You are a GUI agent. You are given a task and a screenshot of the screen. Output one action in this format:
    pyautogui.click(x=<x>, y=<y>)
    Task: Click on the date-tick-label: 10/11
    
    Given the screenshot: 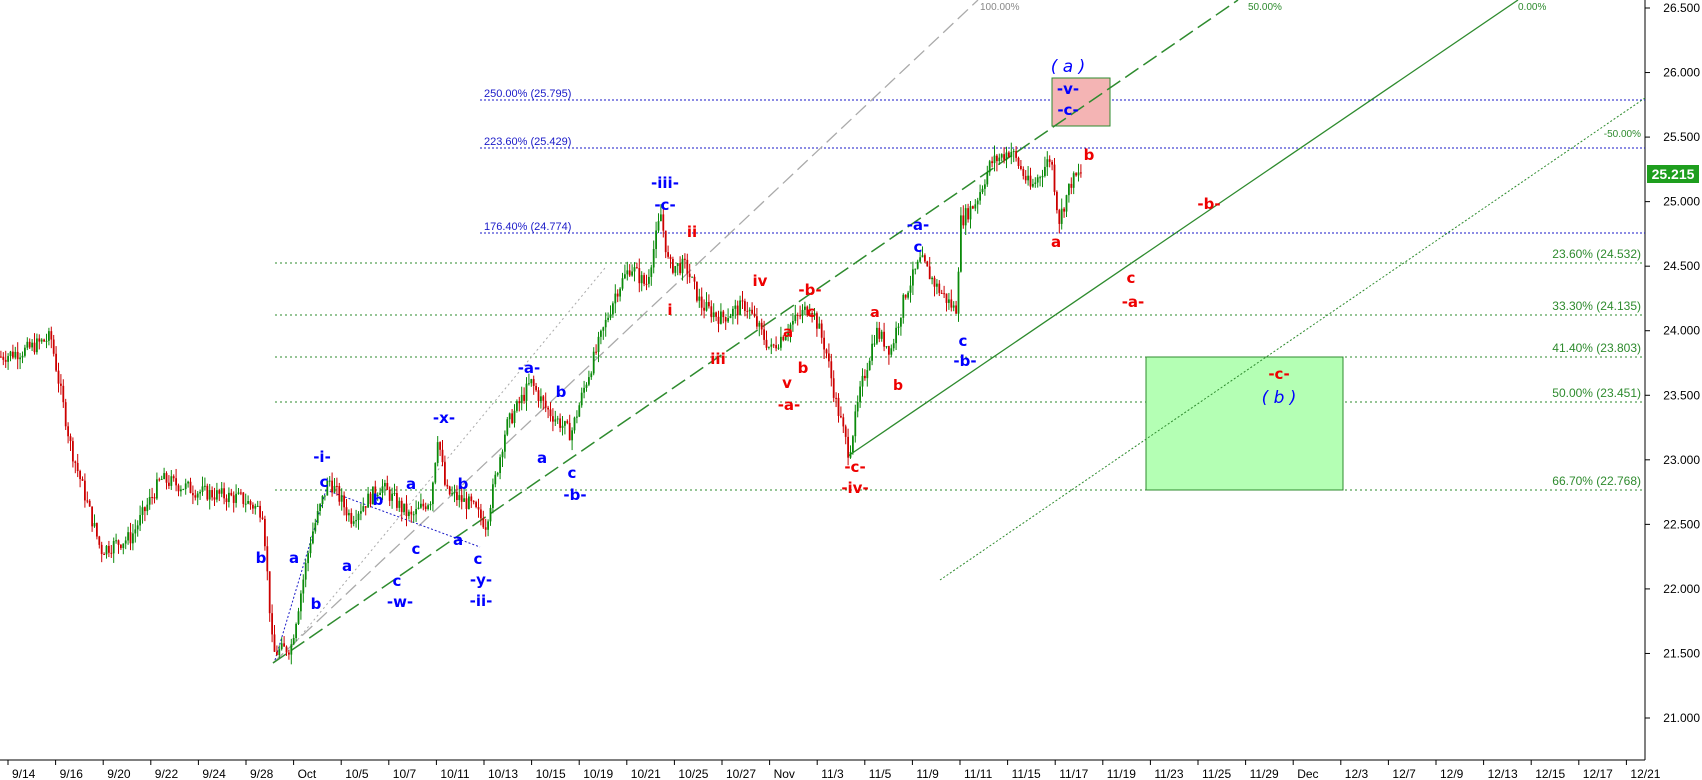 What is the action you would take?
    pyautogui.click(x=454, y=773)
    